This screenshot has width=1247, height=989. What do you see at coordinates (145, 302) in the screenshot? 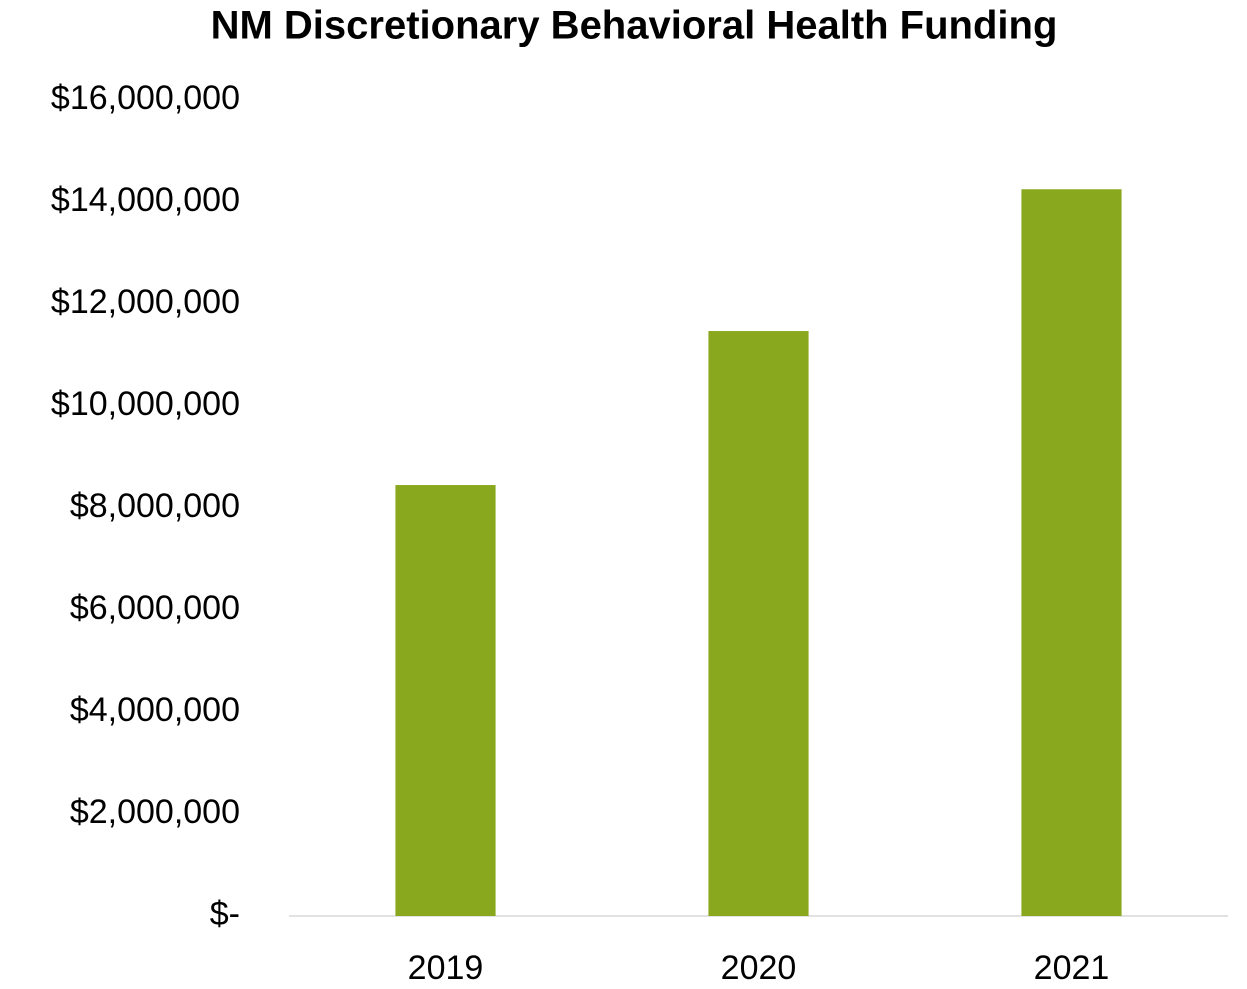
I see `y-tick-label: $12,000,000` at bounding box center [145, 302].